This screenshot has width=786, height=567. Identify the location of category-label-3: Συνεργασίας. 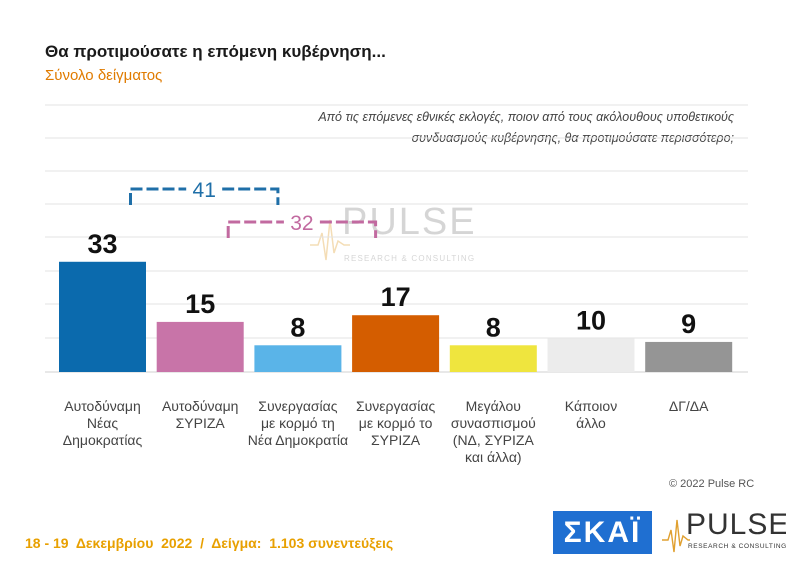
(297, 406).